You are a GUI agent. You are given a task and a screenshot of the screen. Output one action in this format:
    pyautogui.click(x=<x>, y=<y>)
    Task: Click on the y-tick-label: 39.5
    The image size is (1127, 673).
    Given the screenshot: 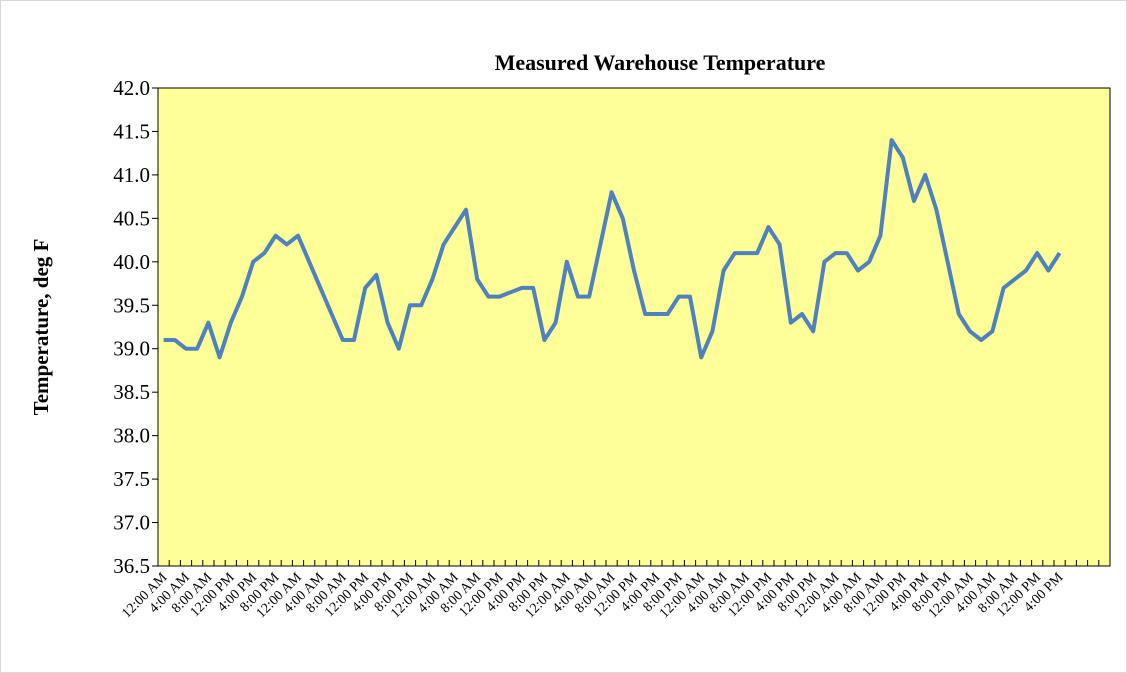 What is the action you would take?
    pyautogui.click(x=131, y=305)
    